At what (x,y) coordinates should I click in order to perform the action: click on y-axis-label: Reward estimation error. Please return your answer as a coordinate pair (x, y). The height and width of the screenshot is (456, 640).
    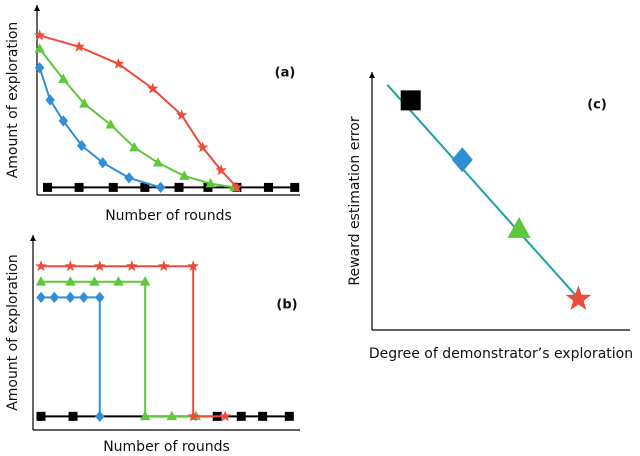
    Looking at the image, I should click on (355, 200).